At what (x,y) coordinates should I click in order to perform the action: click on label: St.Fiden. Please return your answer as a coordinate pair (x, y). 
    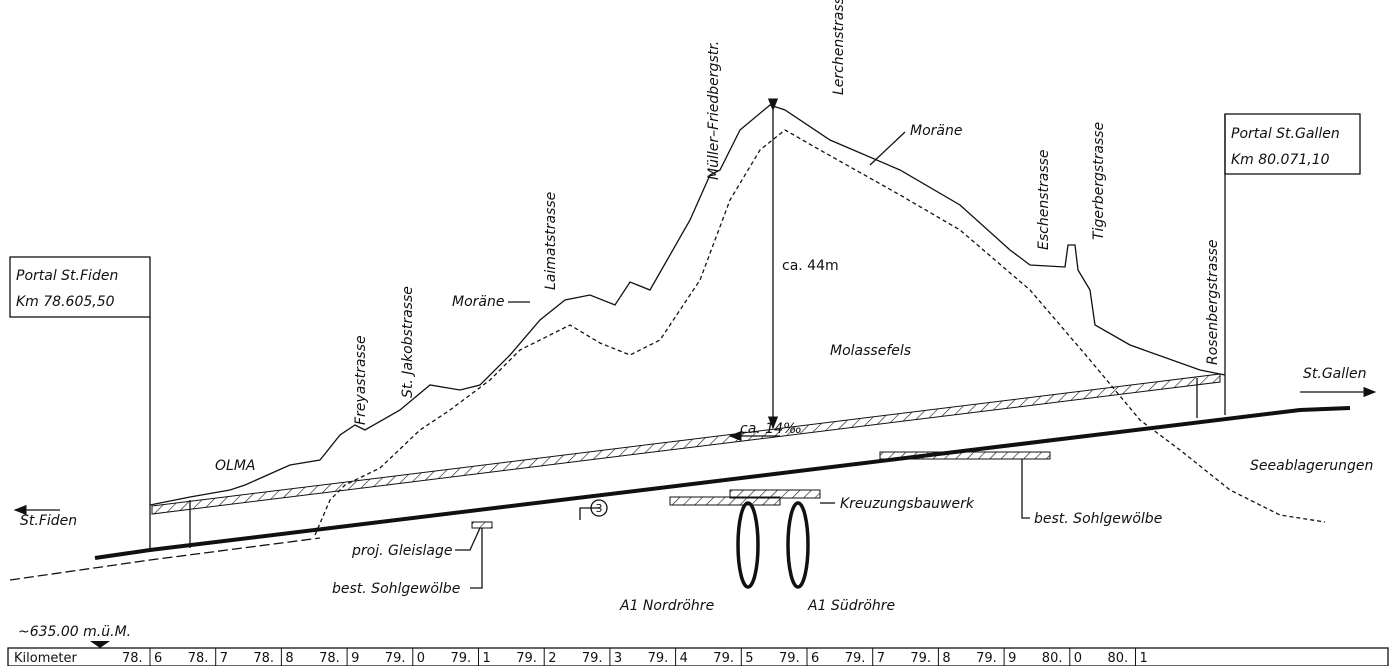
    Looking at the image, I should click on (48, 521).